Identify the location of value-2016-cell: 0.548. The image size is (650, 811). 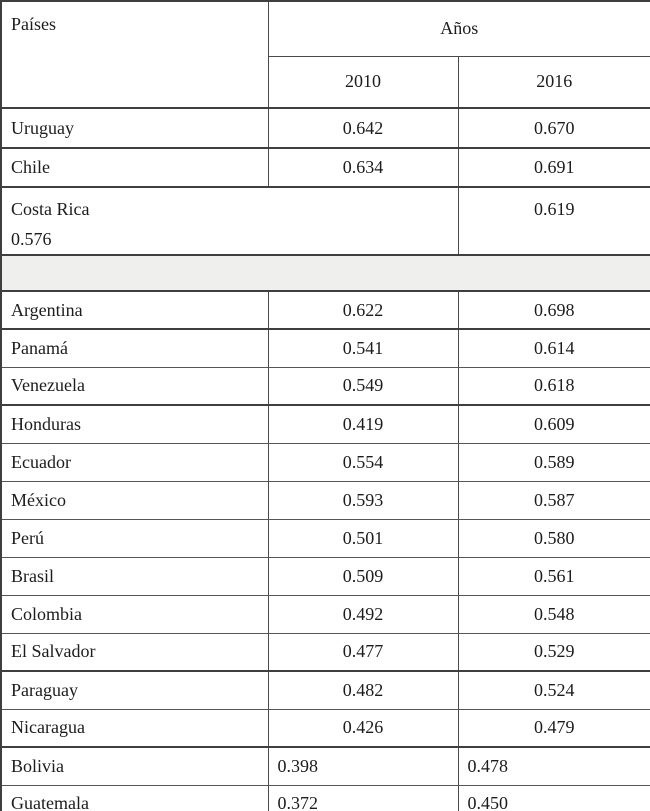
(554, 614).